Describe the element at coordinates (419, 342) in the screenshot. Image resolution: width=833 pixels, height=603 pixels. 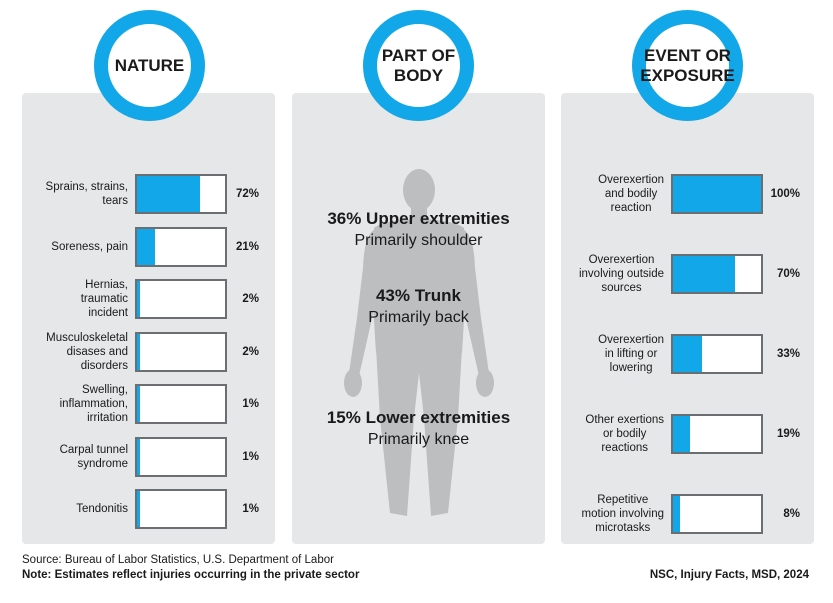
I see `human-silhouette-icon` at that location.